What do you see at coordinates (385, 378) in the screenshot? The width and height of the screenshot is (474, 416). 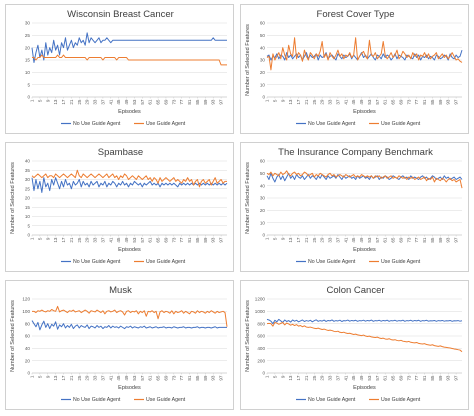 I see `x-tick-label: 61` at bounding box center [385, 378].